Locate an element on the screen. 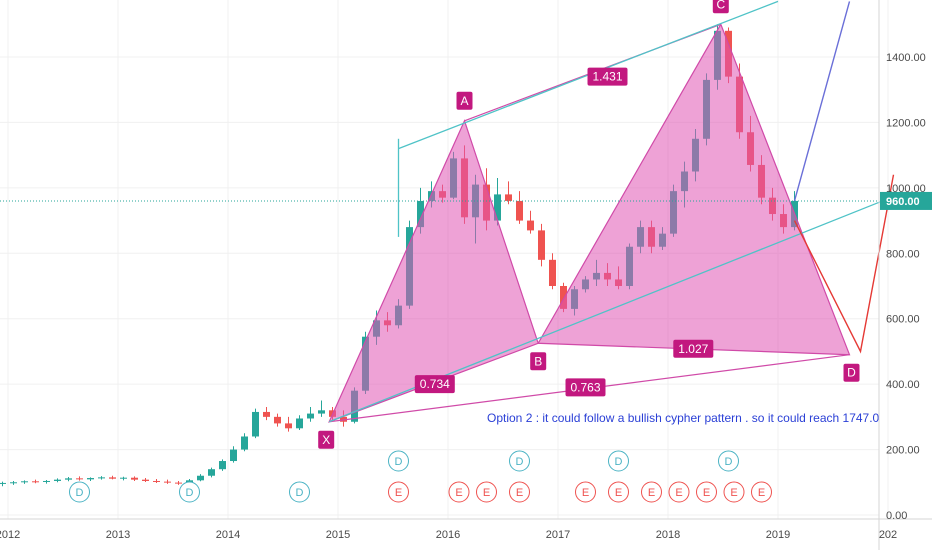  x-tick-label: 2015 is located at coordinates (338, 535).